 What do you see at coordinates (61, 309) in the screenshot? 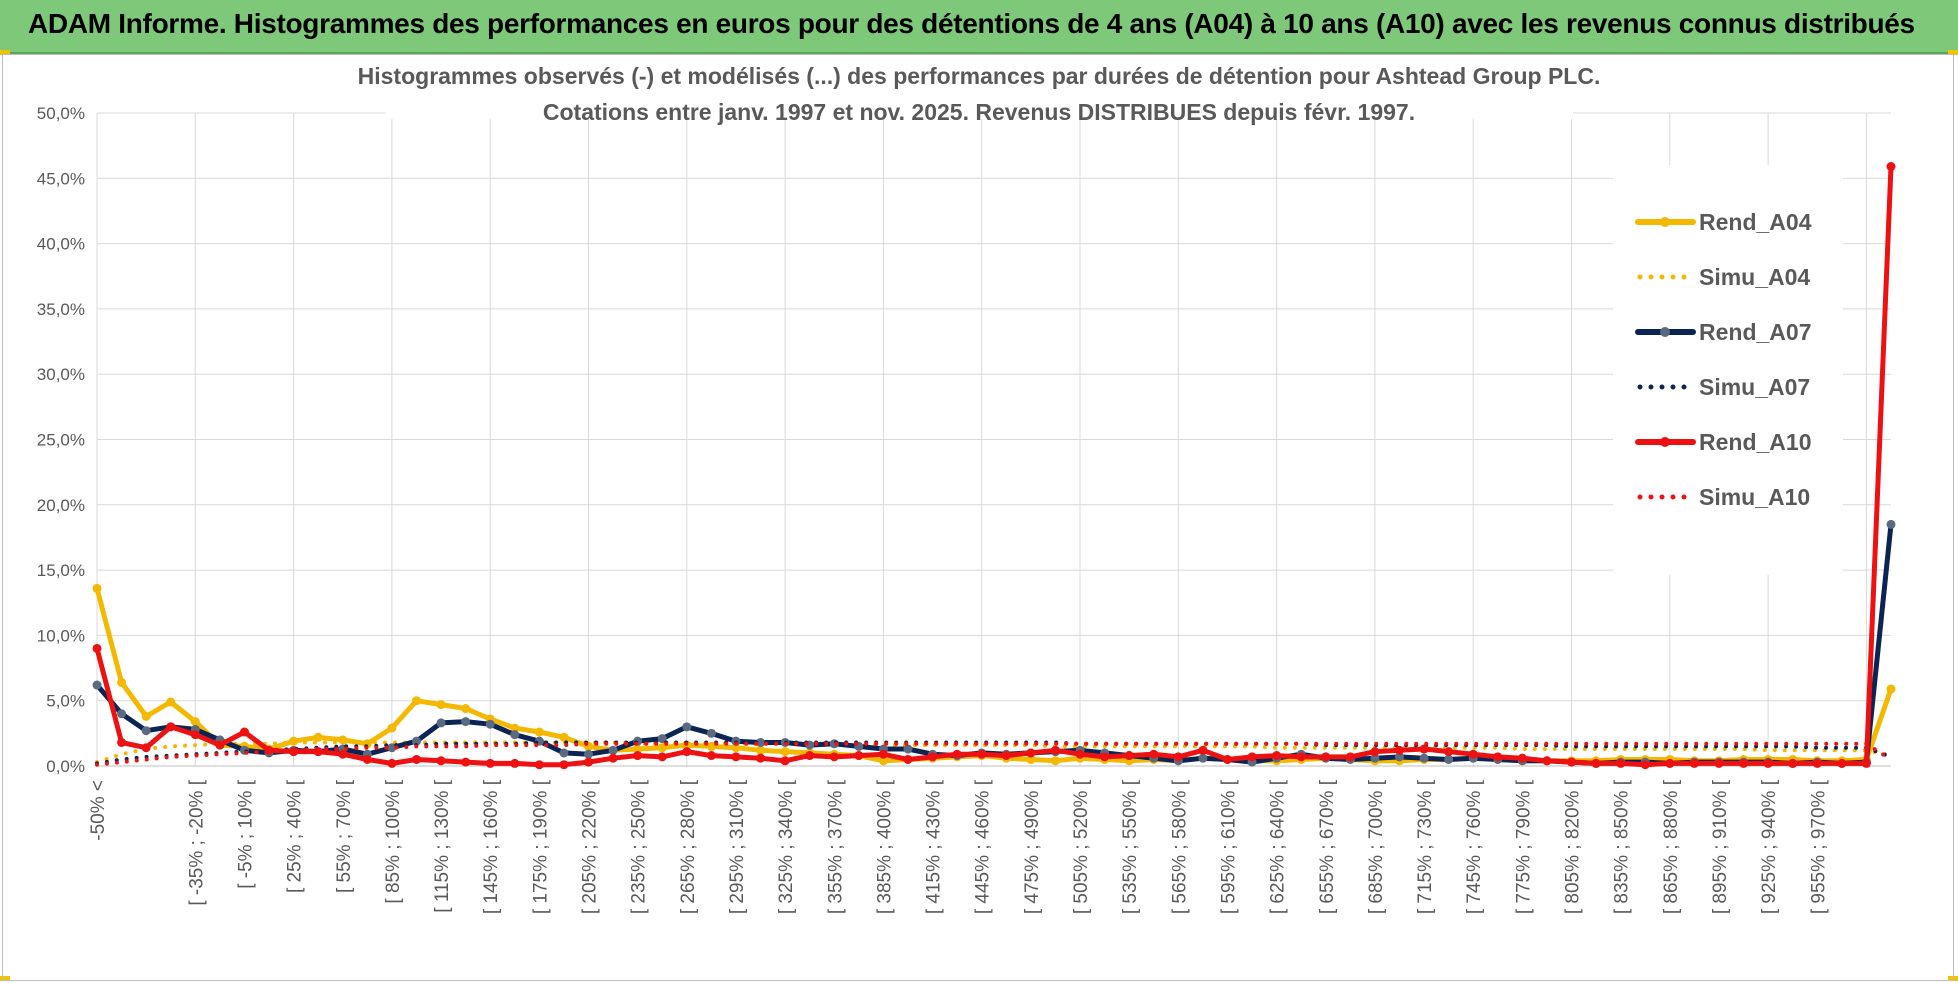
I see `y-tick-label: 35,0%` at bounding box center [61, 309].